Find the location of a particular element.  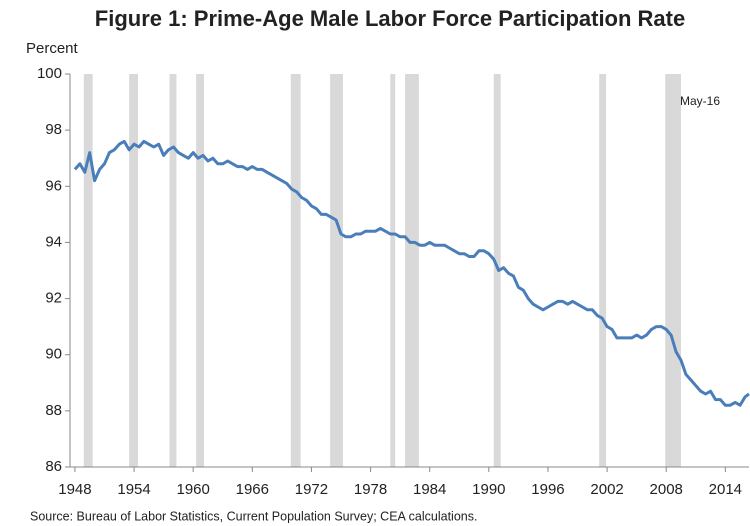

y-tick-label: 98 is located at coordinates (53, 129).